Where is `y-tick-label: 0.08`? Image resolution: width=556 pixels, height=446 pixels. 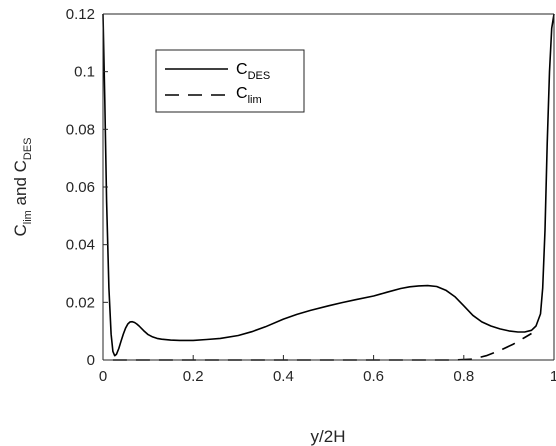
y-tick-label: 0.08 is located at coordinates (80, 129).